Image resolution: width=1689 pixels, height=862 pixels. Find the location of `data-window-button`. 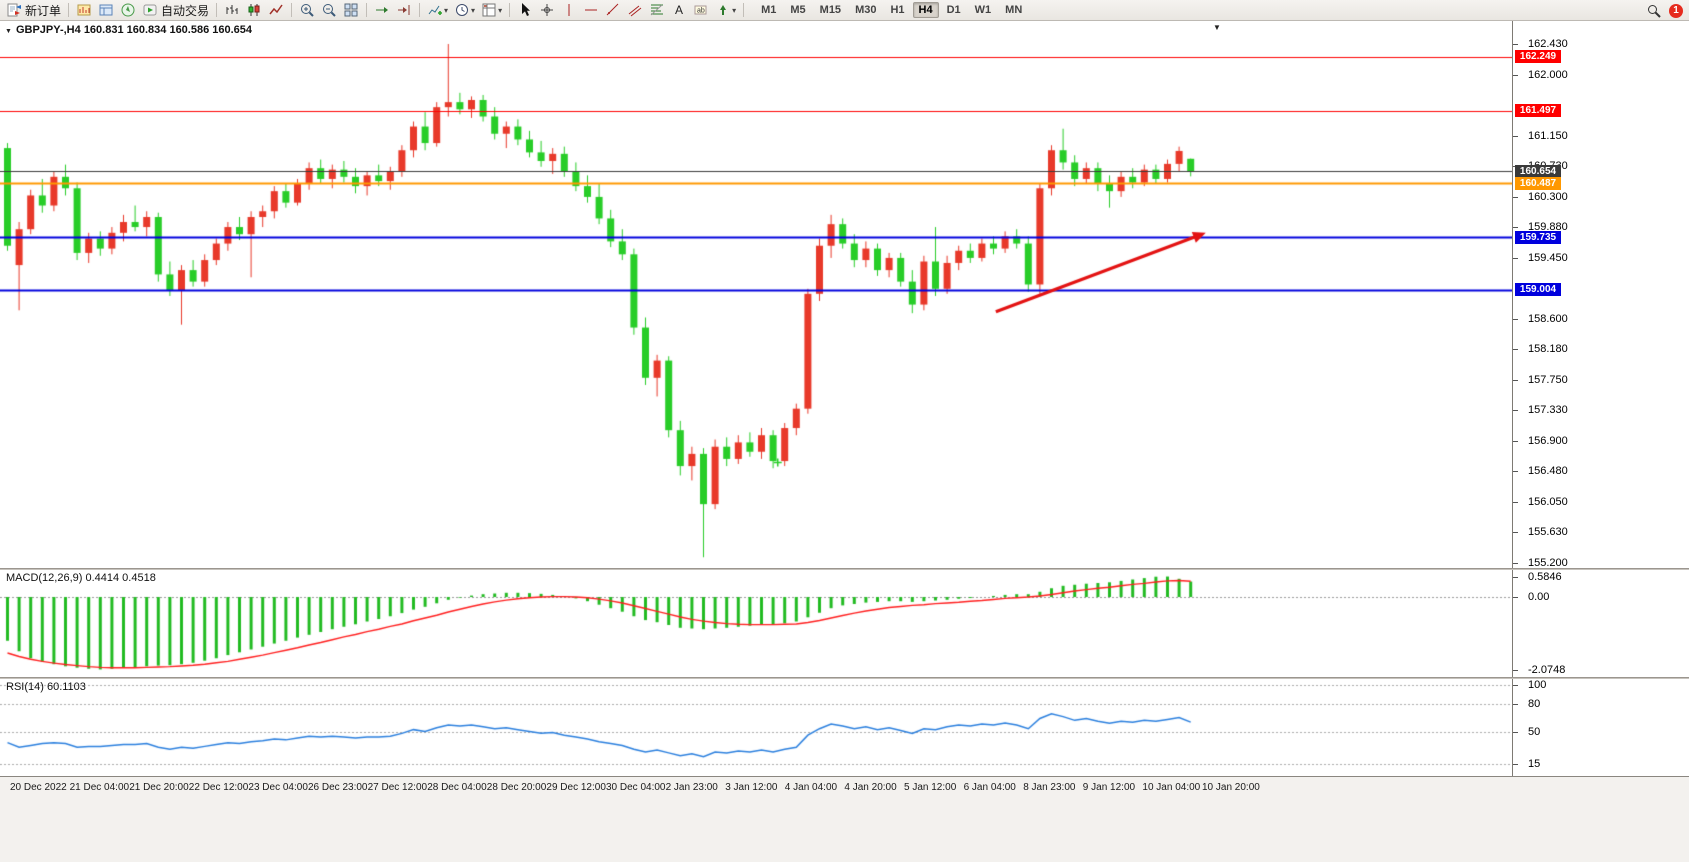

data-window-button is located at coordinates (106, 10).